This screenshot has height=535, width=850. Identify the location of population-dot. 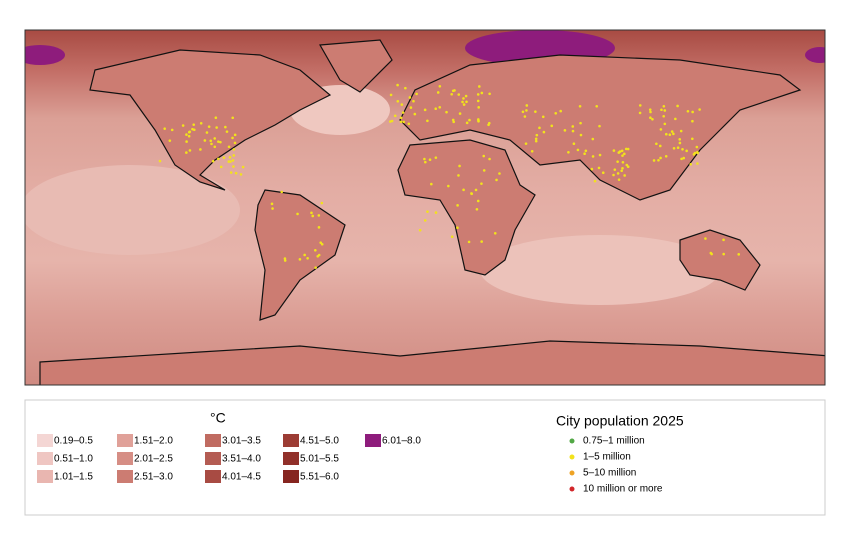
(572, 473).